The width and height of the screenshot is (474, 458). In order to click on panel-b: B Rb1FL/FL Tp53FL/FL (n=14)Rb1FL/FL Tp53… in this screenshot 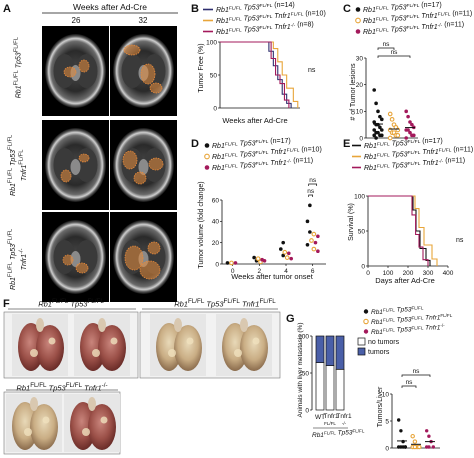, I will do `click(258, 63)`.